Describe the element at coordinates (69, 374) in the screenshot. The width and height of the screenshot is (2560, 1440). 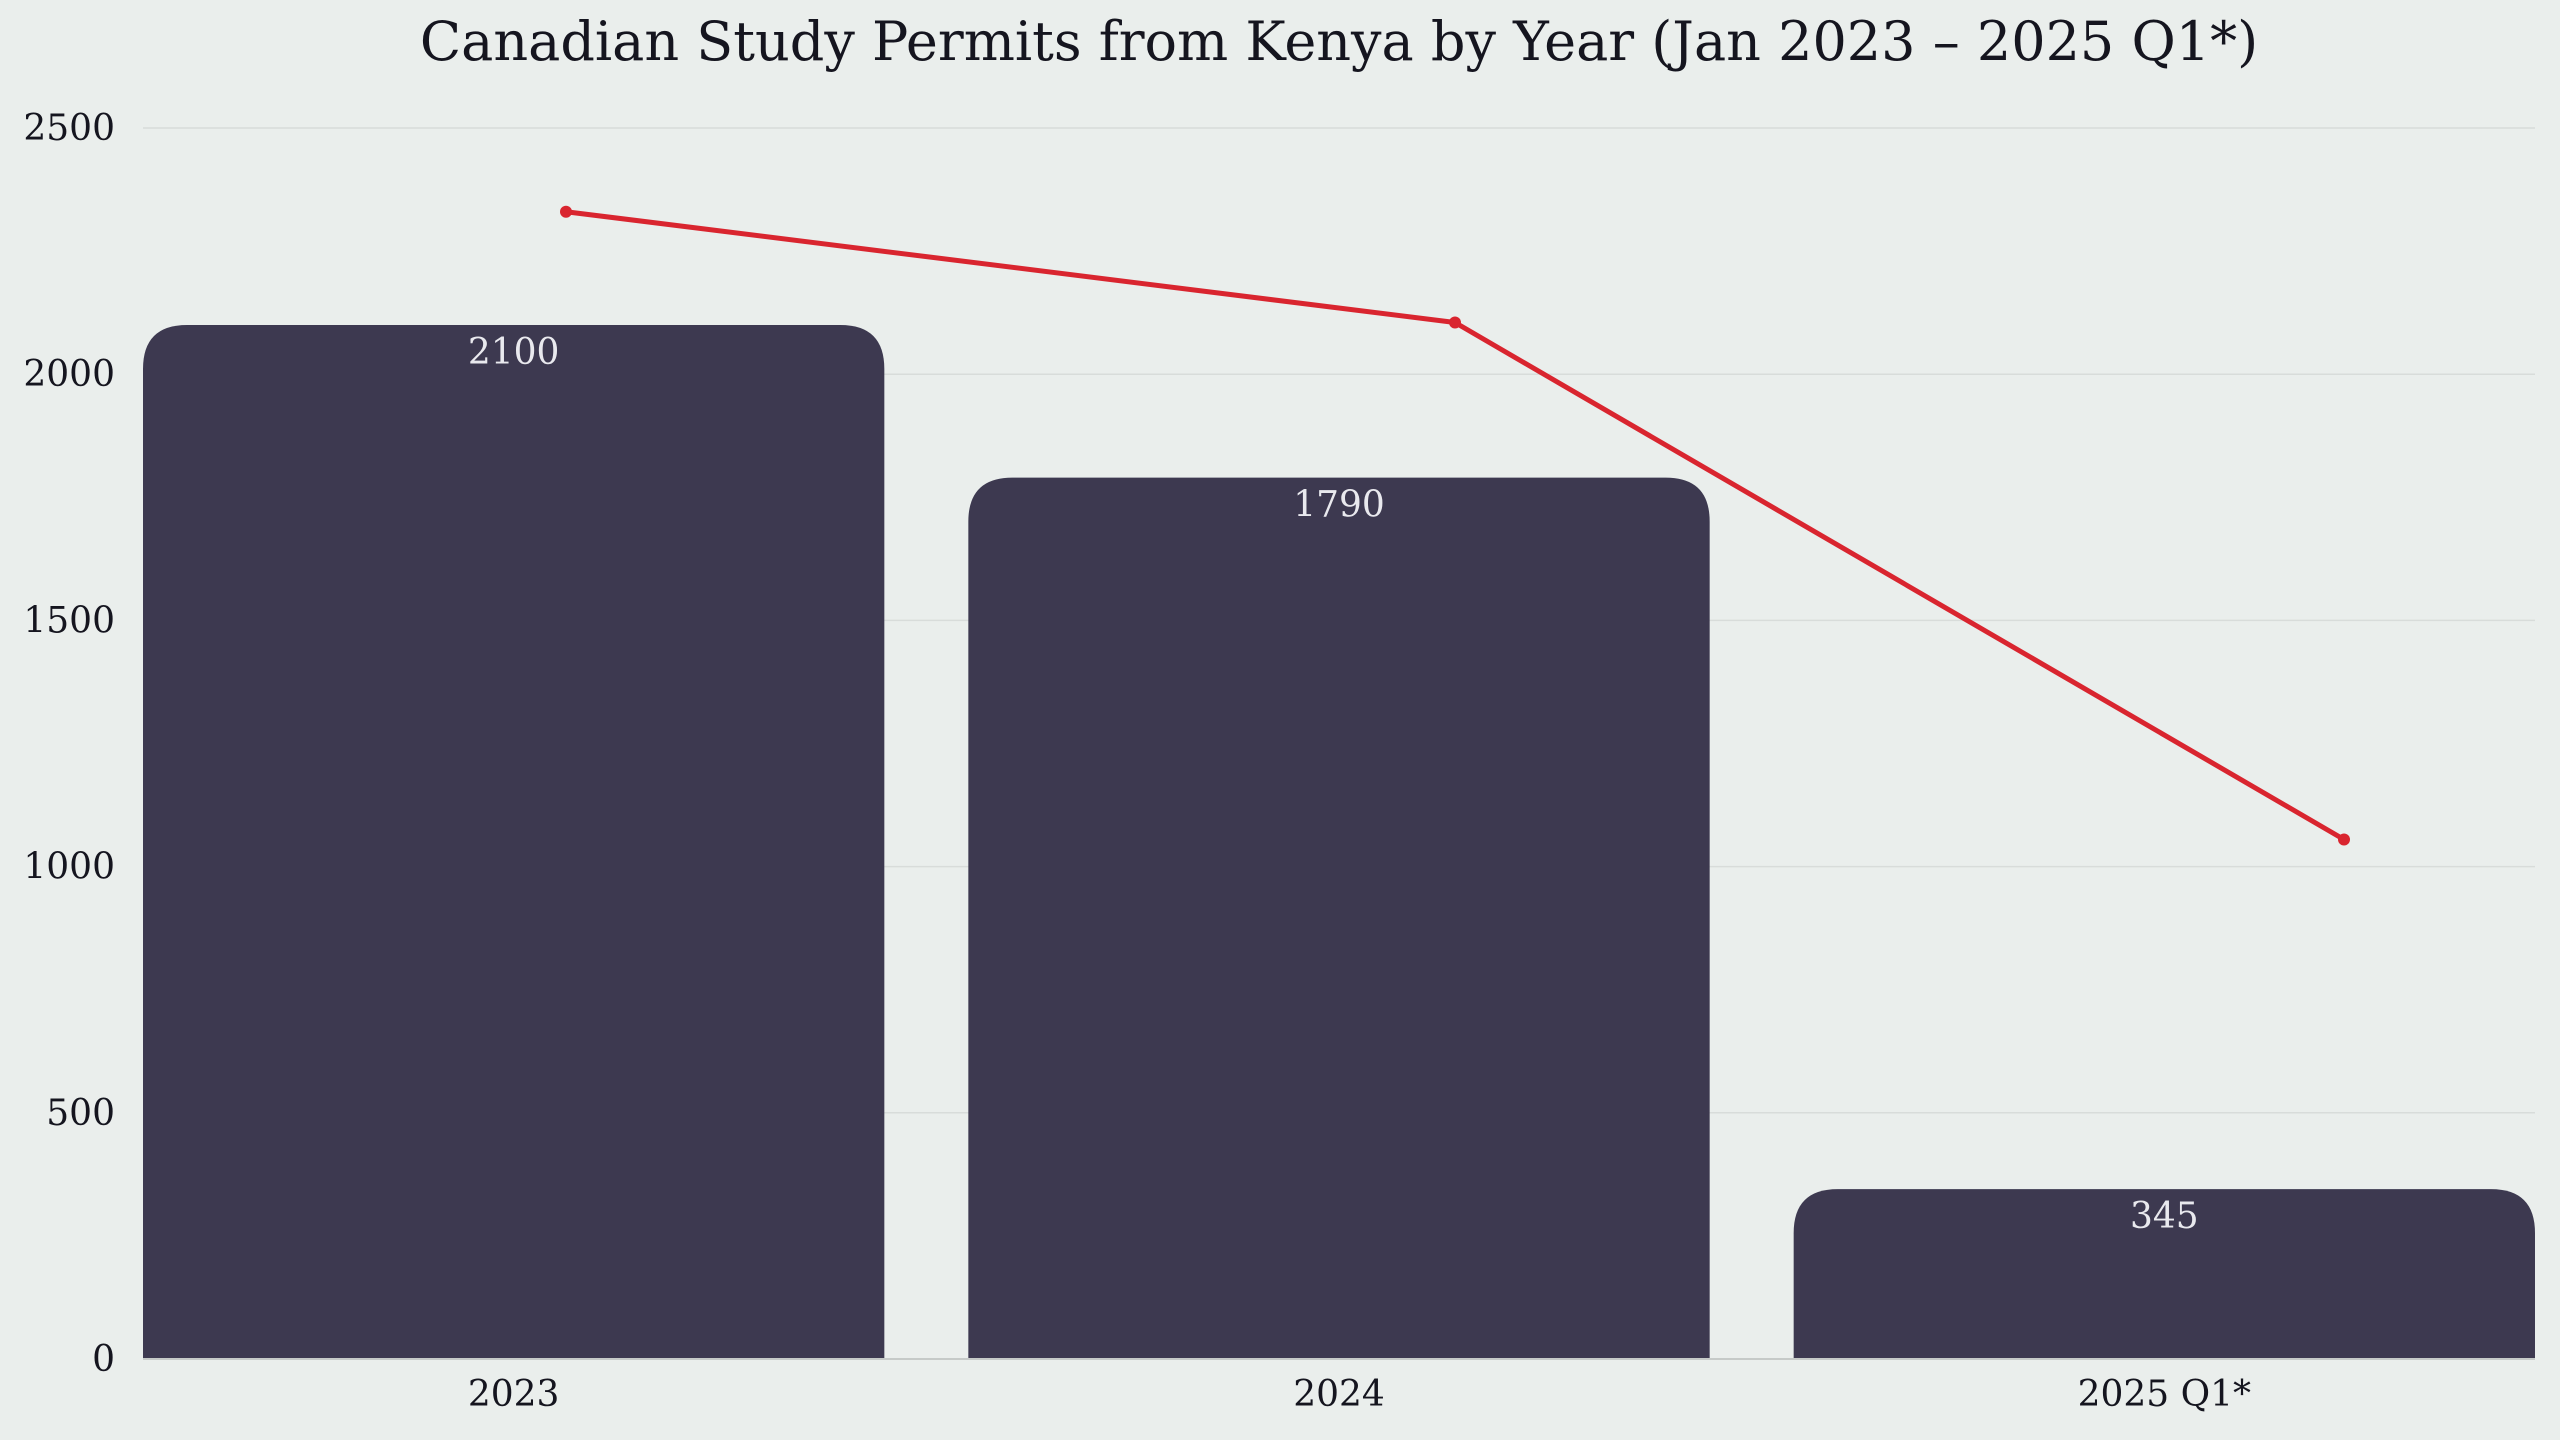
I see `y-tick-label-4: 2000` at that location.